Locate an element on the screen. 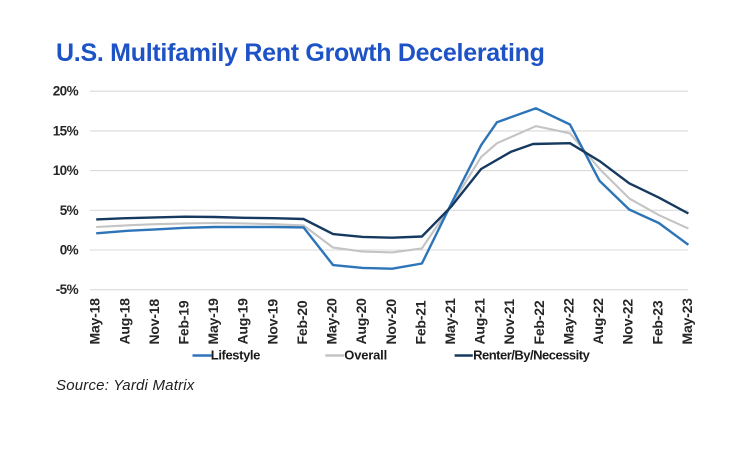  svg-text: Aug-22 is located at coordinates (598, 321).